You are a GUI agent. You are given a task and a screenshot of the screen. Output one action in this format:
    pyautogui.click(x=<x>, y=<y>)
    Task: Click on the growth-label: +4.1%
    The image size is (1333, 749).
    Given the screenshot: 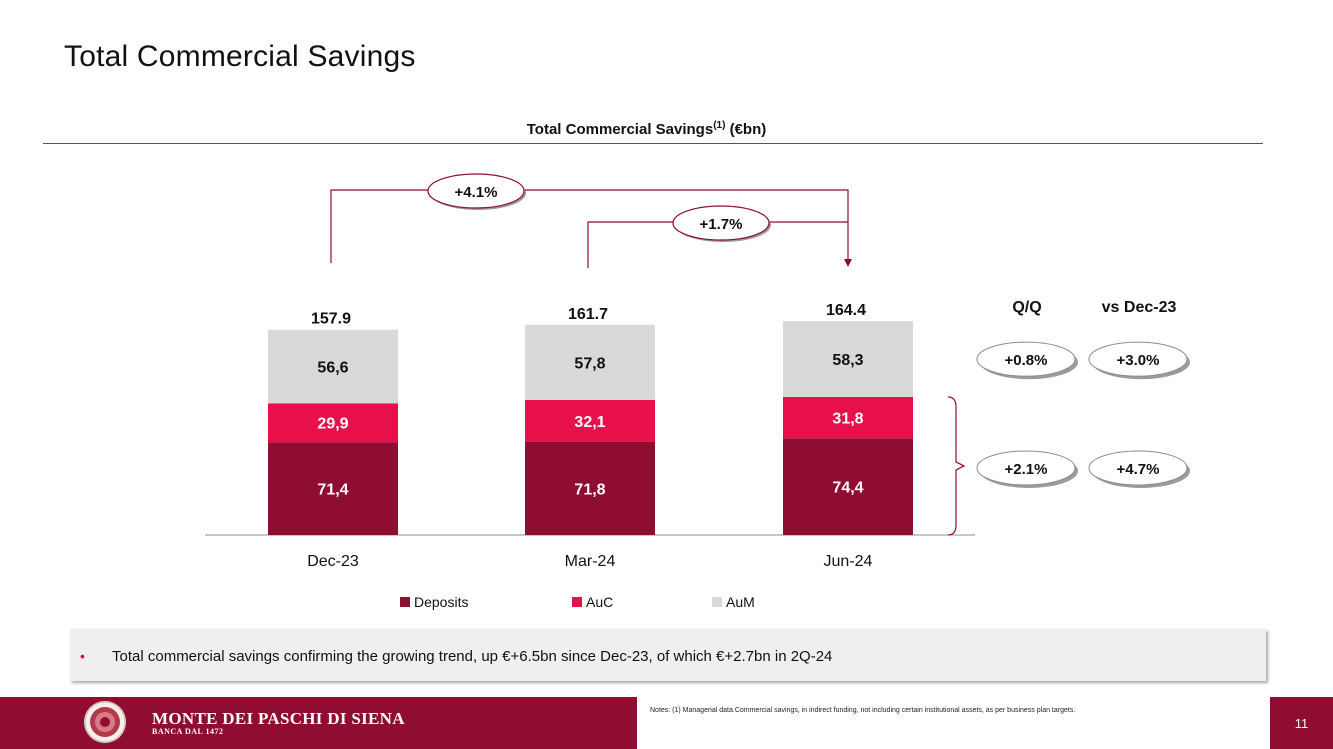 What is the action you would take?
    pyautogui.click(x=476, y=192)
    